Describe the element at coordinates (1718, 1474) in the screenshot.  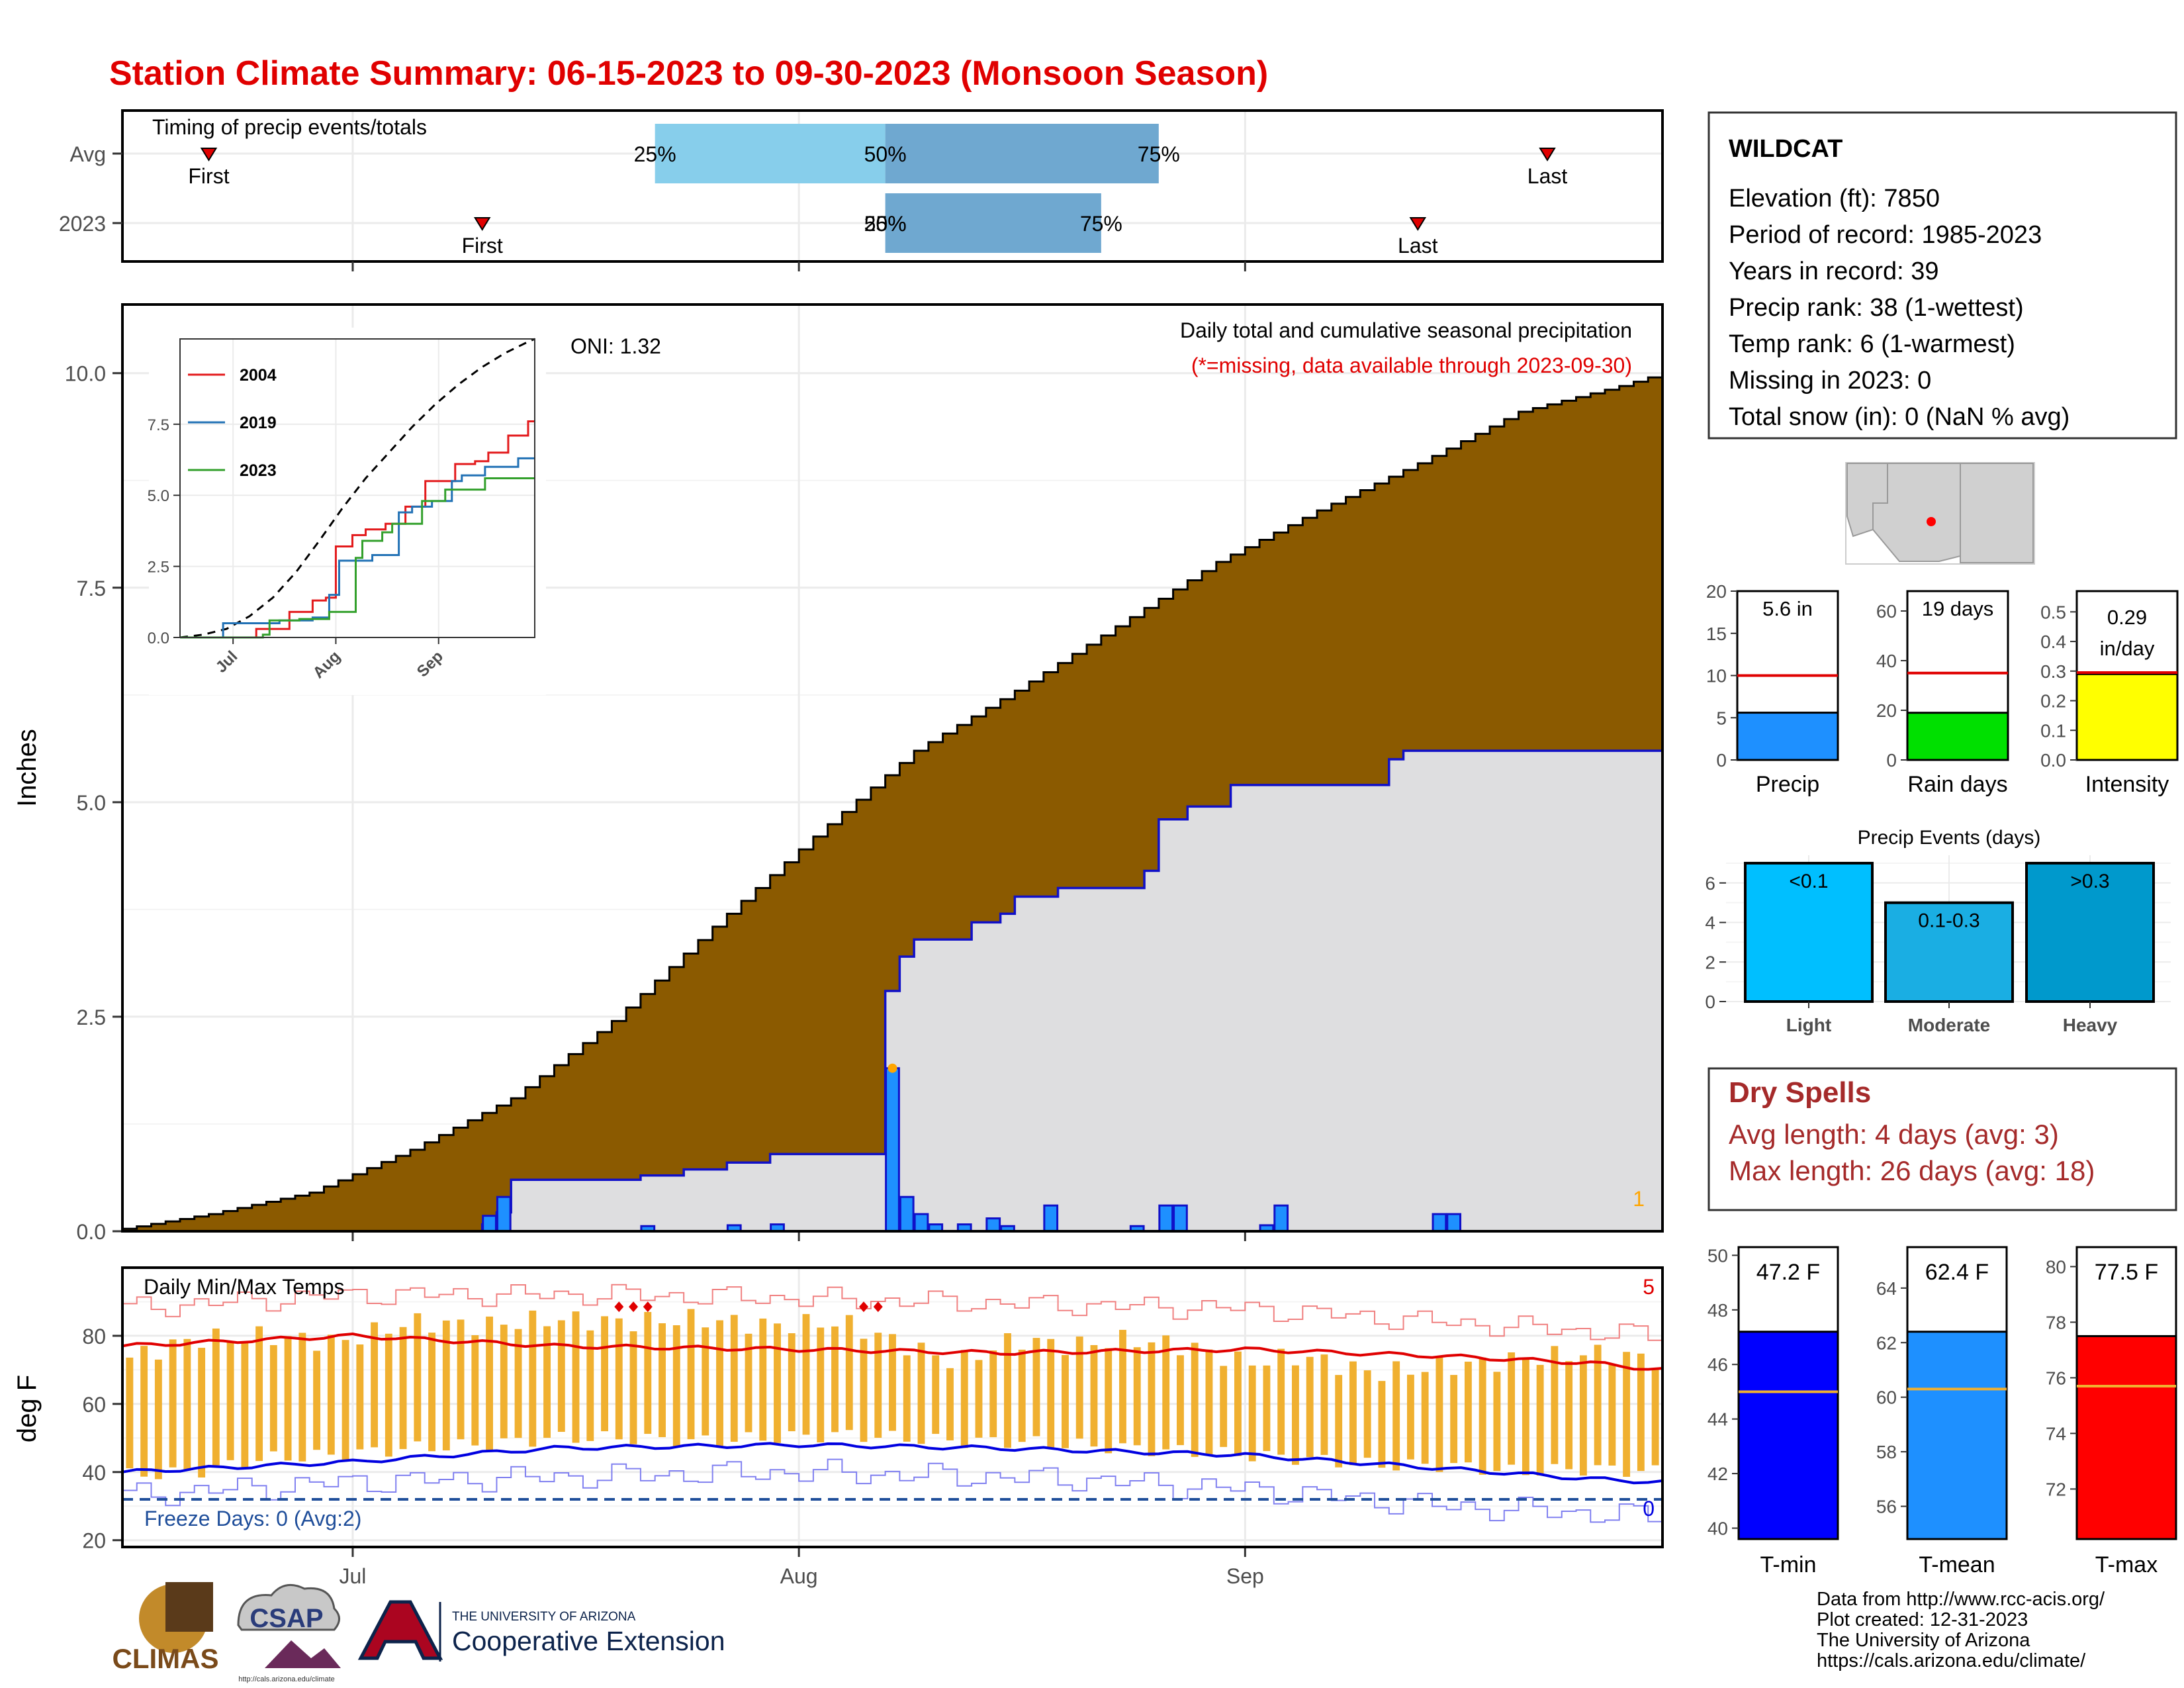
I see `temp-bar-y-tick-label: 42` at that location.